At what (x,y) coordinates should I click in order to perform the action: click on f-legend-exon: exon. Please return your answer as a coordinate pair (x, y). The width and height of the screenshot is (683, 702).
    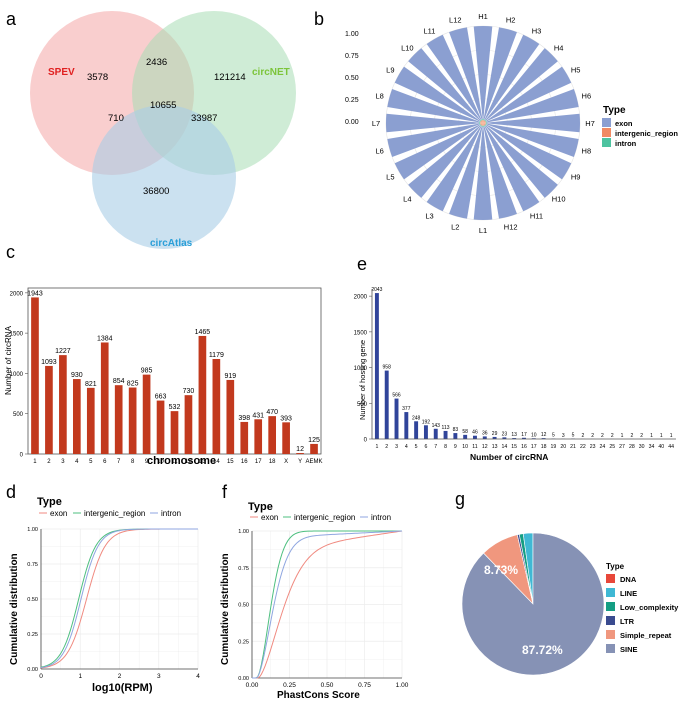
    Looking at the image, I should click on (269, 517).